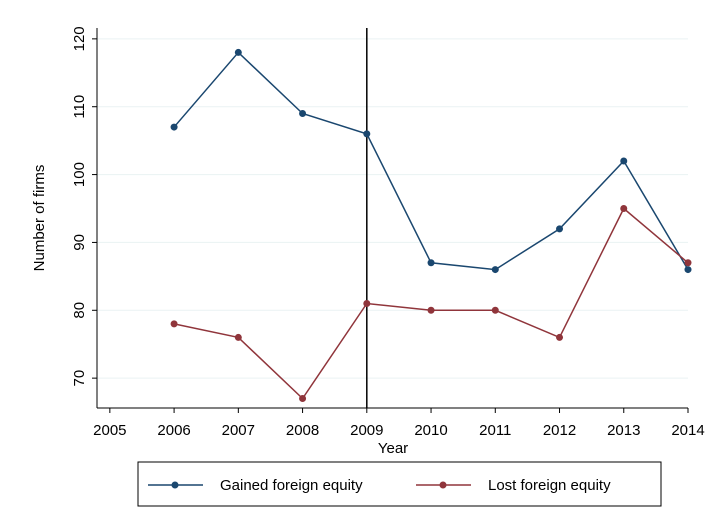 The width and height of the screenshot is (705, 517). Describe the element at coordinates (430, 430) in the screenshot. I see `x-tick-label: 2010` at that location.